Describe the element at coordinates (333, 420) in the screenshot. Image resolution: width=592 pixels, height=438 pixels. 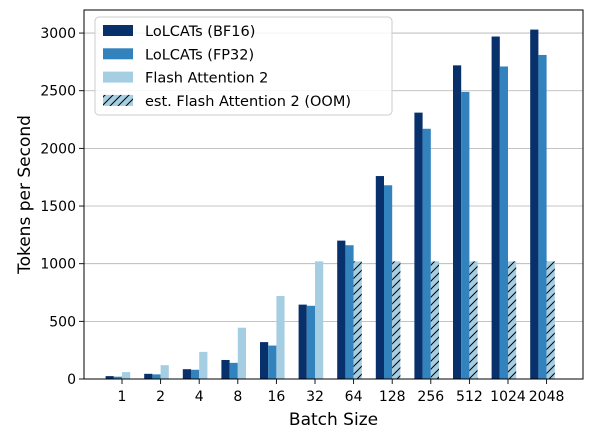
I see `x-axis-title: Batch Size` at that location.